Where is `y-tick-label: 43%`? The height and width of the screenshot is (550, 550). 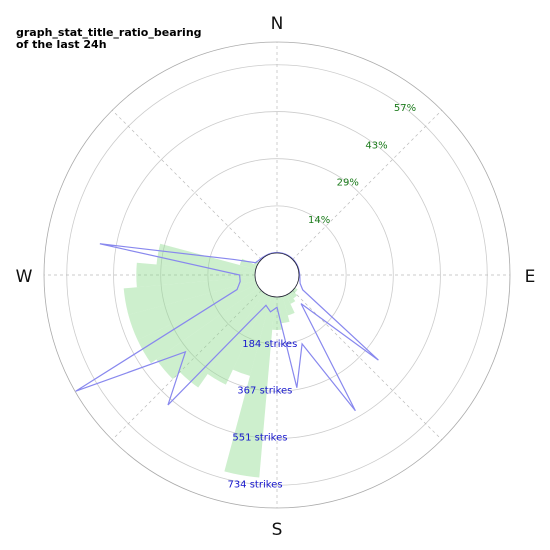 y-tick-label: 43% is located at coordinates (376, 145).